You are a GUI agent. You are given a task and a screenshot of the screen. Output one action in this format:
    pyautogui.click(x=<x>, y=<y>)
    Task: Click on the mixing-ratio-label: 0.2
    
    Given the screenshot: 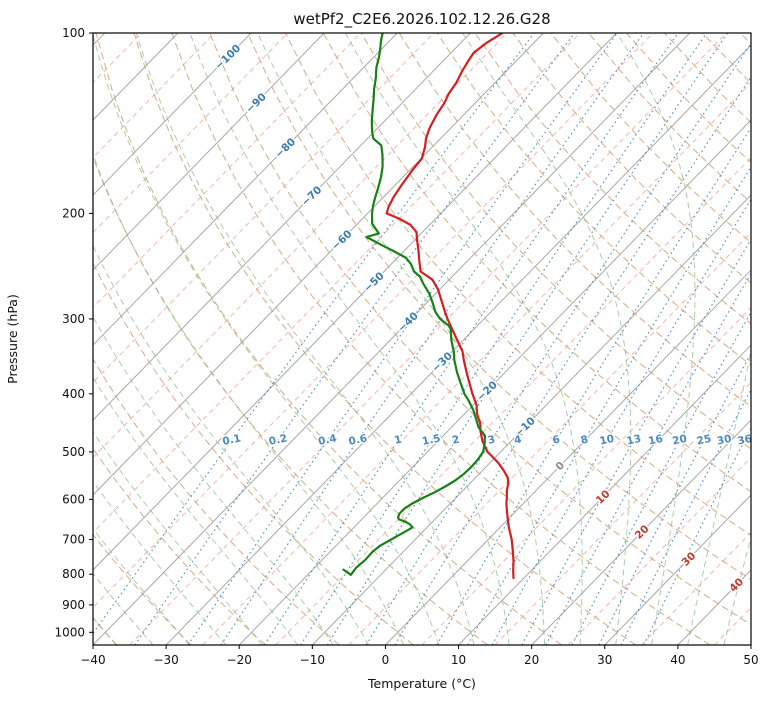 What is the action you would take?
    pyautogui.click(x=278, y=440)
    